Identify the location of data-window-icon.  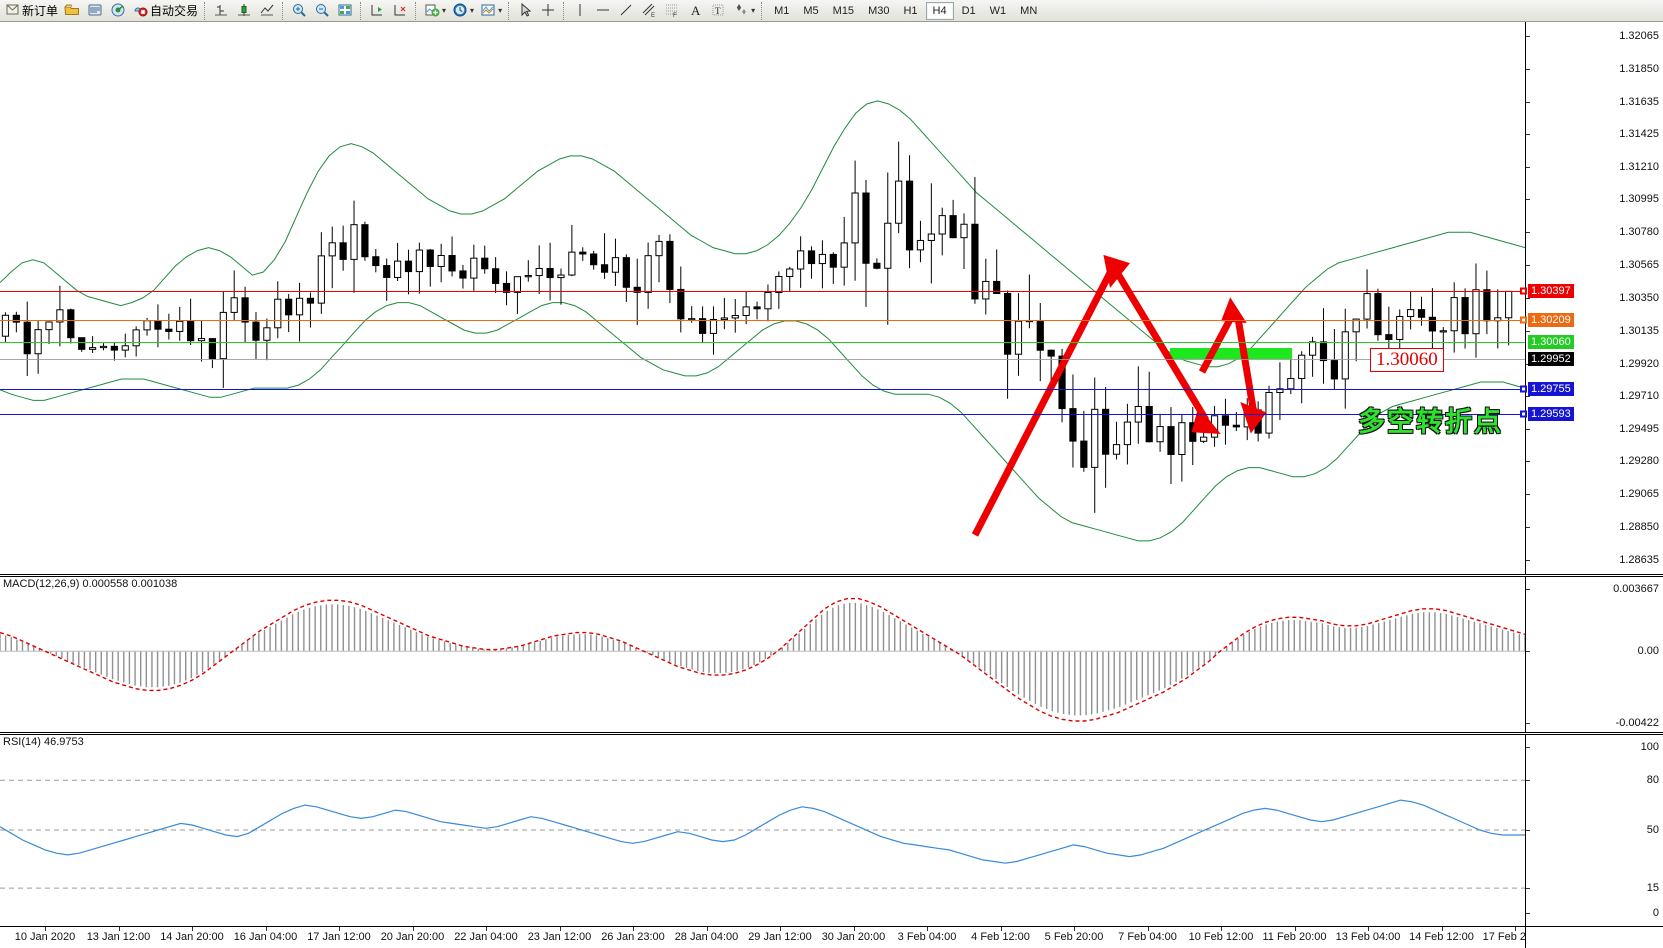
(345, 10).